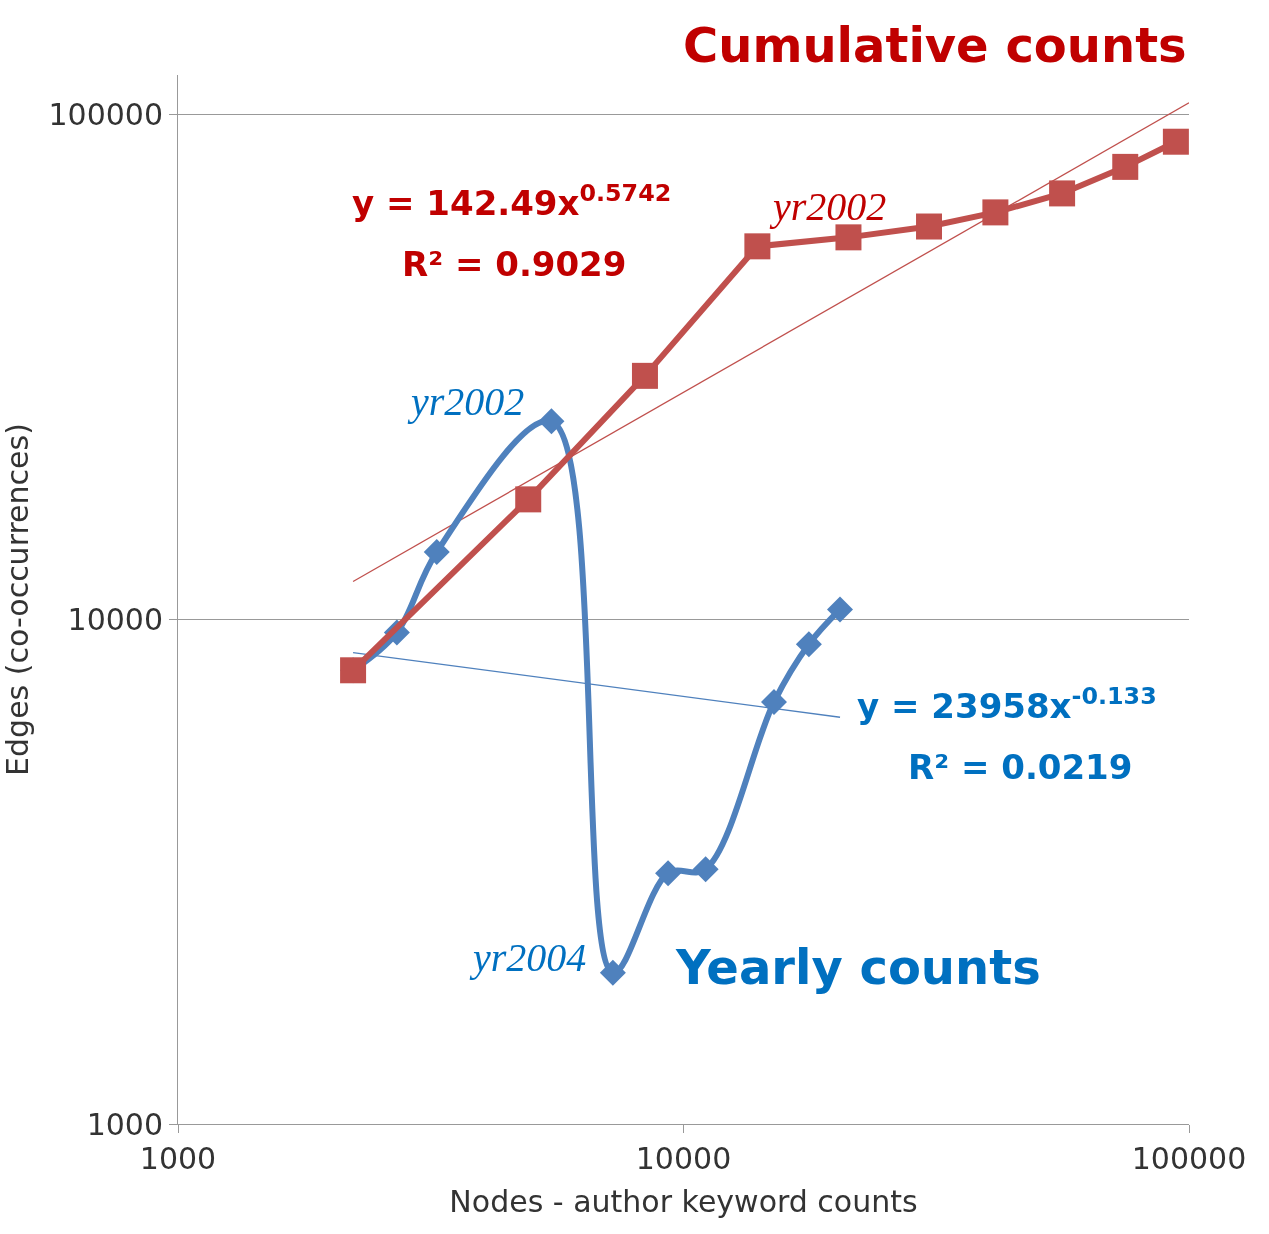 The height and width of the screenshot is (1234, 1269). Describe the element at coordinates (124, 1124) in the screenshot. I see `y-tick-label: 1000` at that location.